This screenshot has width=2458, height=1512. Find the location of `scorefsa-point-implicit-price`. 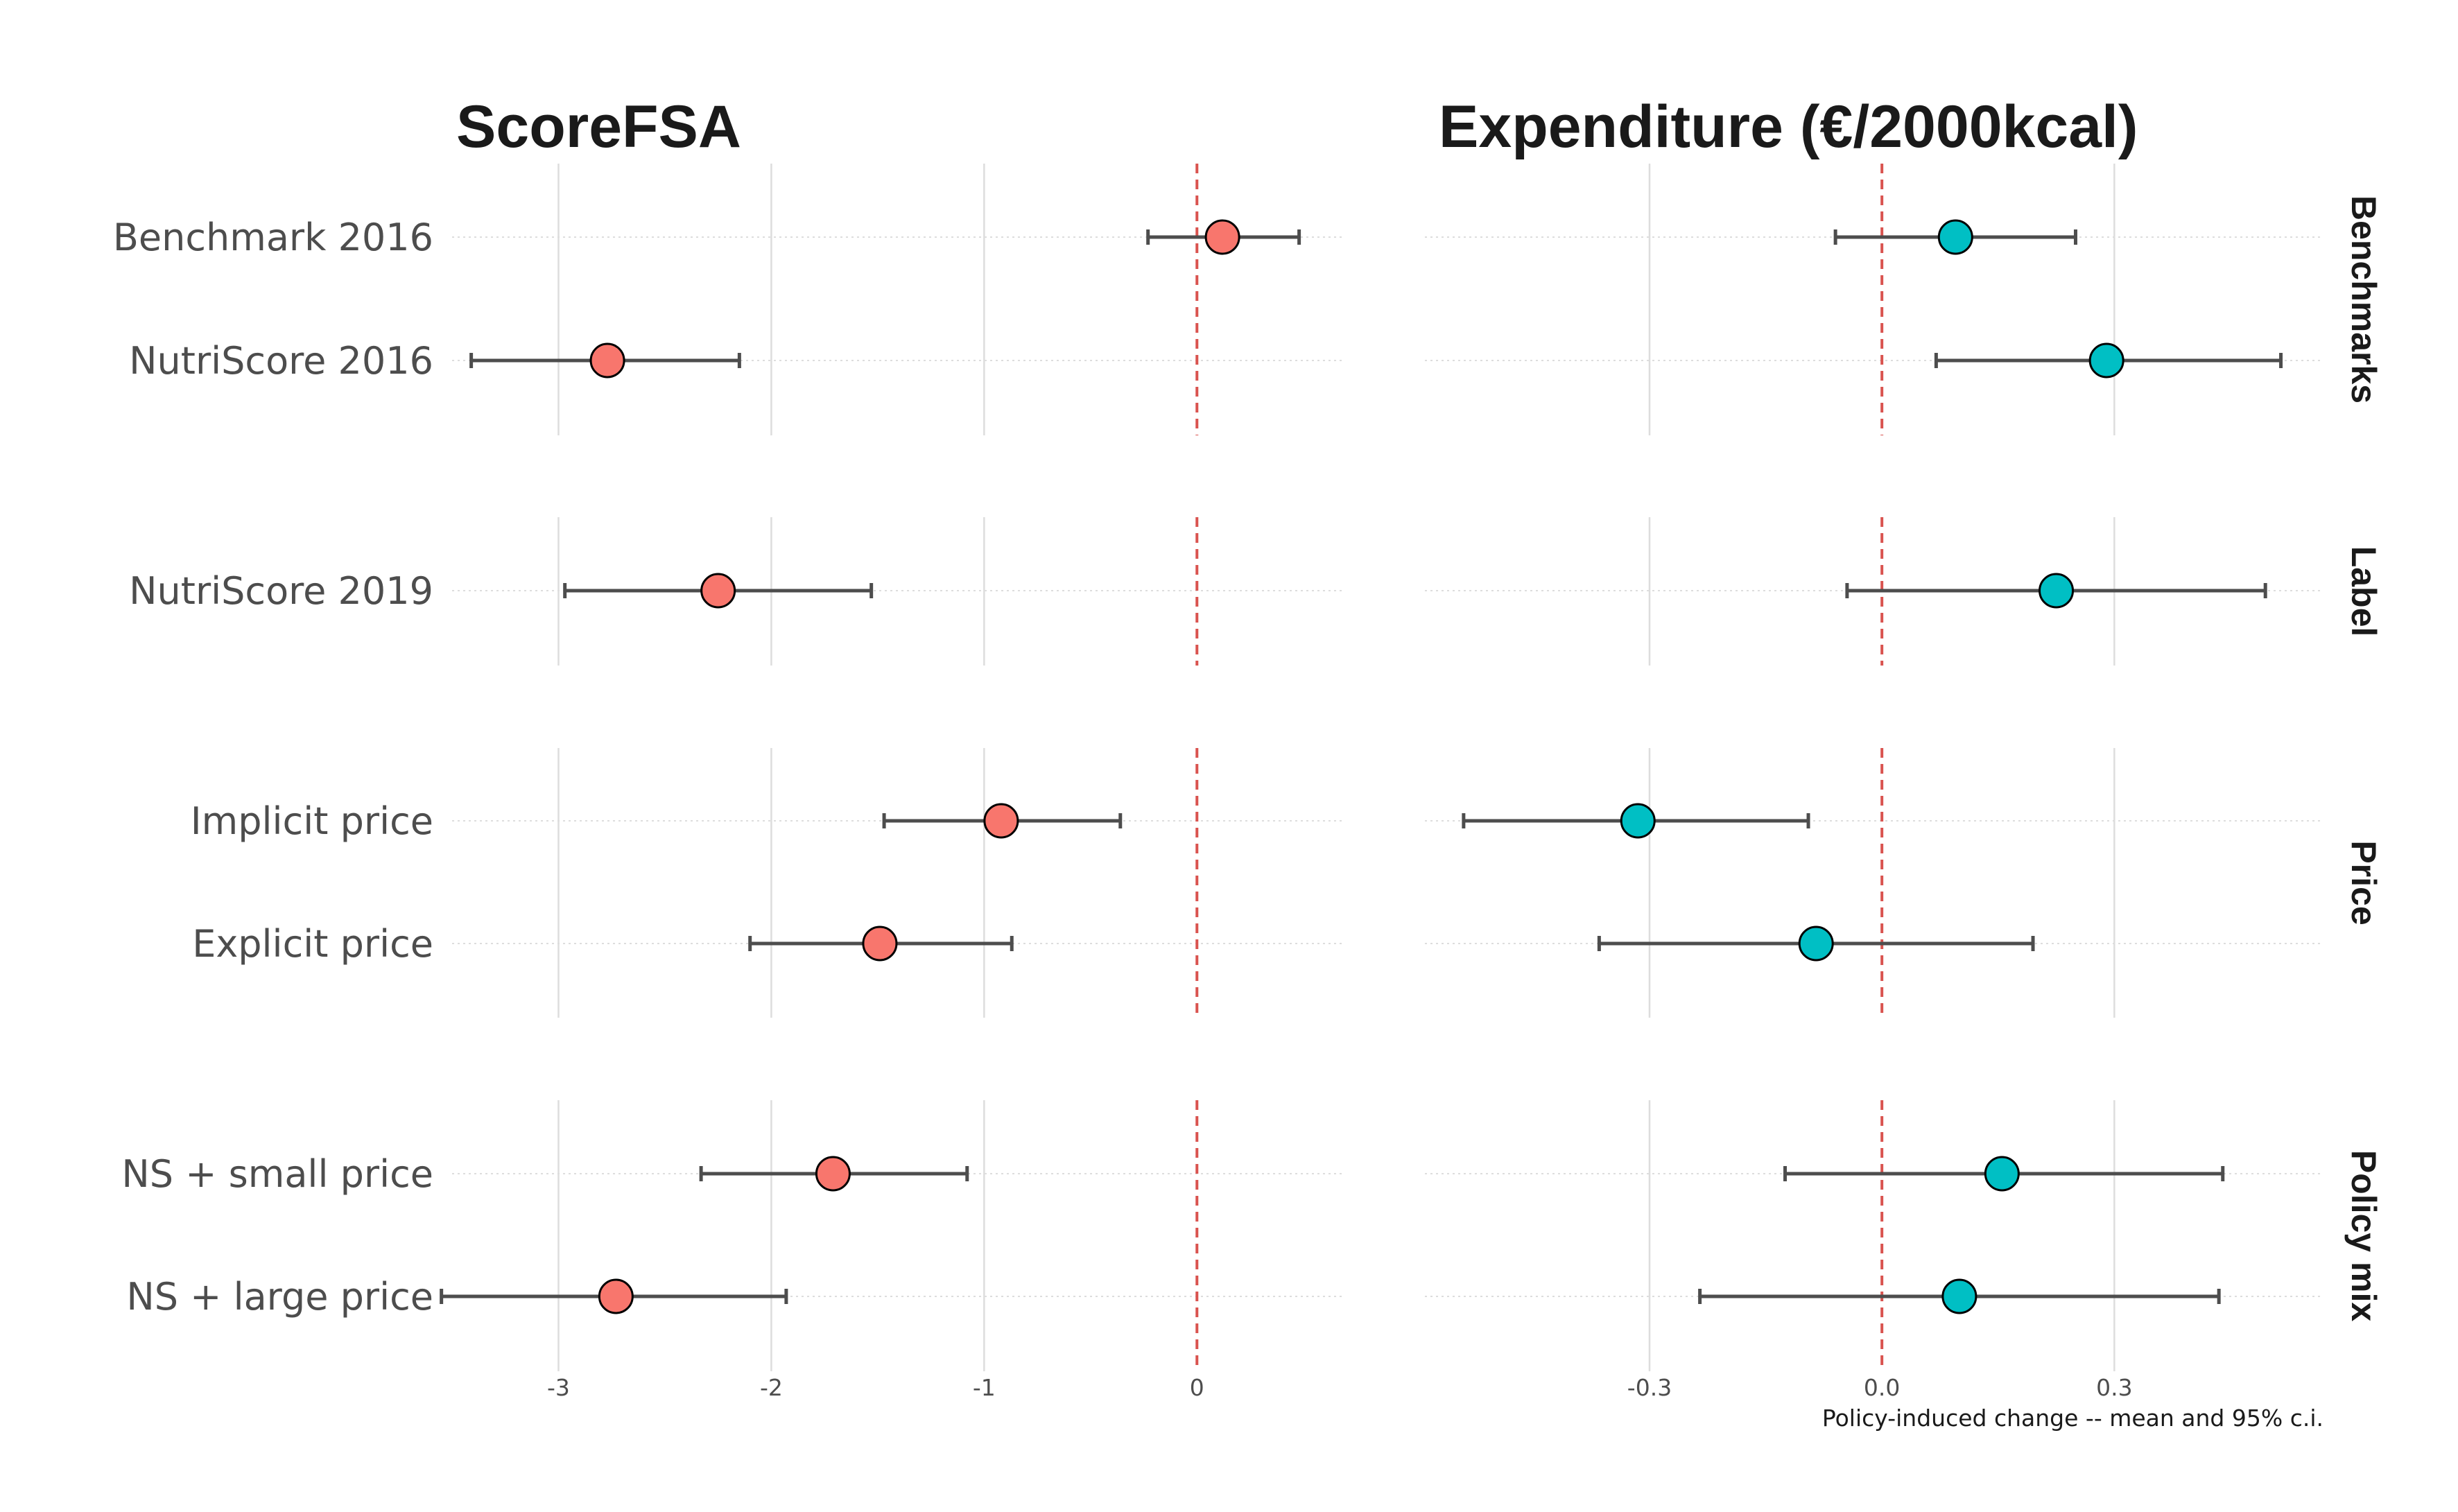

scorefsa-point-implicit-price is located at coordinates (1001, 821).